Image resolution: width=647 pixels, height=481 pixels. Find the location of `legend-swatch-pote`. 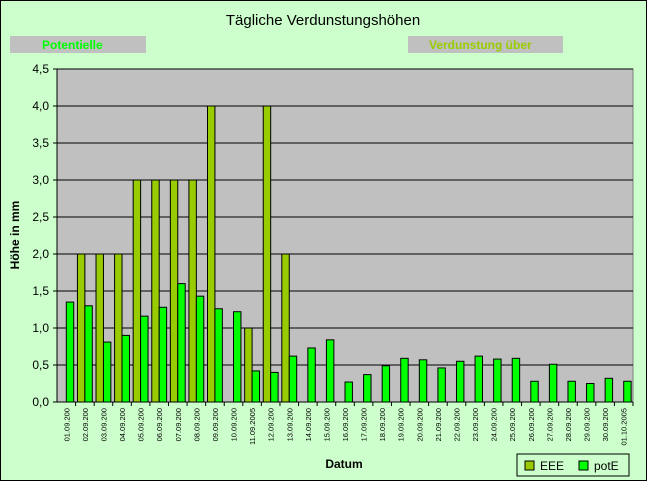

legend-swatch-pote is located at coordinates (583, 465).